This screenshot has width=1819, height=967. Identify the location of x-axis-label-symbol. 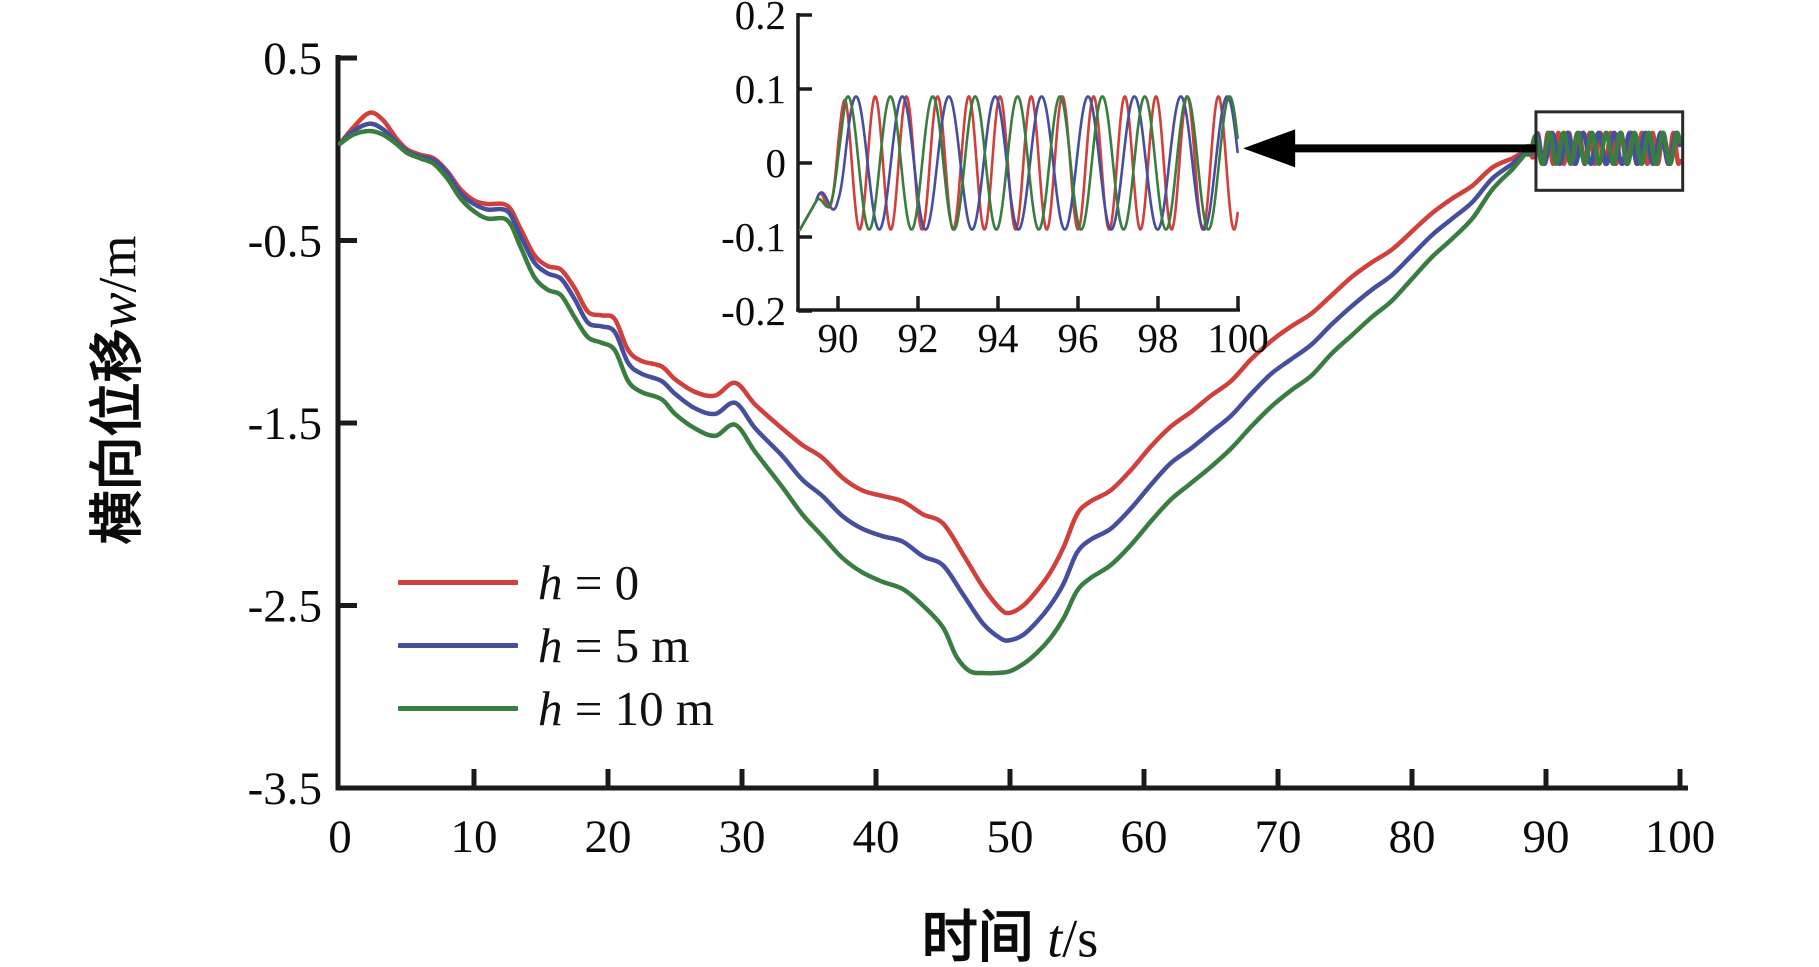
(1041, 938).